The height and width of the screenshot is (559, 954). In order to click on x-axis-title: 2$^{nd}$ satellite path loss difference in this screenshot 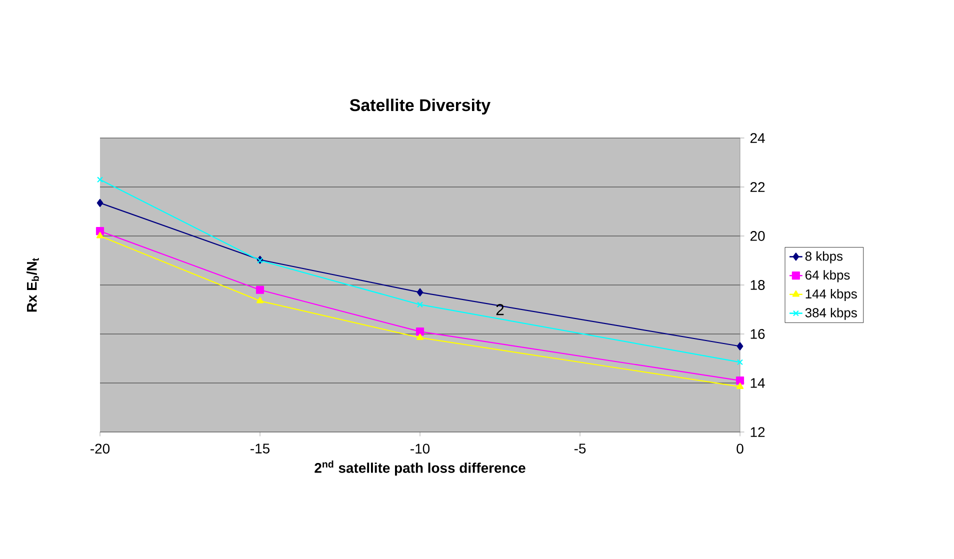, I will do `click(420, 468)`.